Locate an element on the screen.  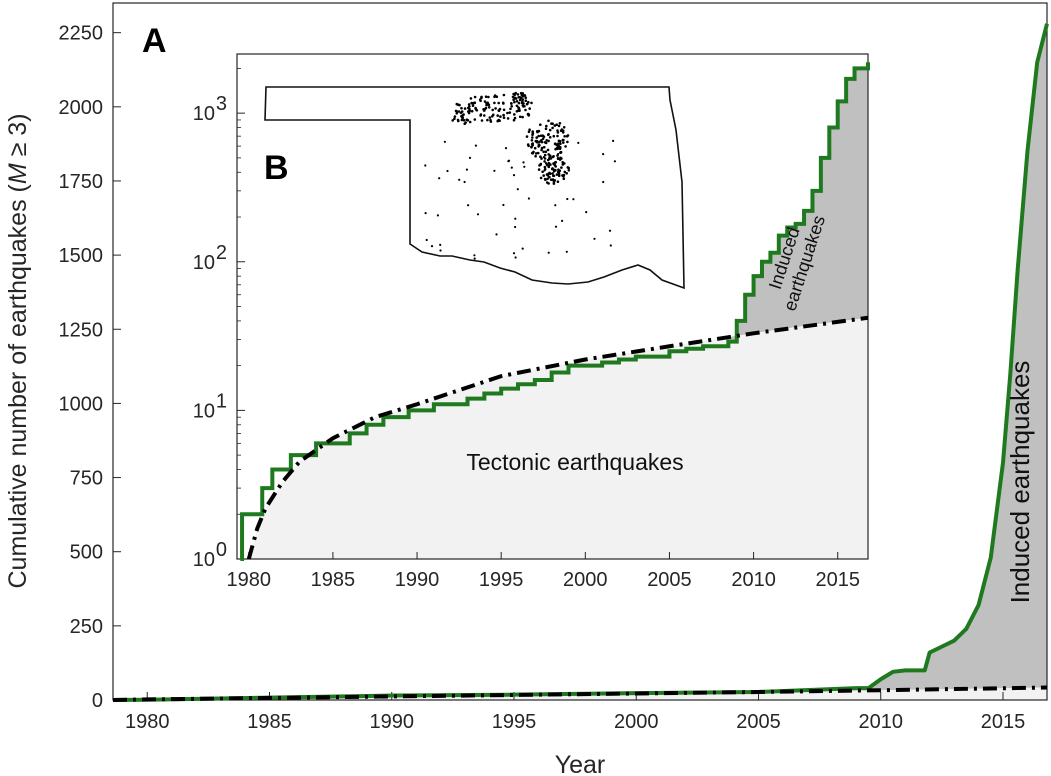
epicenter-dots is located at coordinates (520, 175).